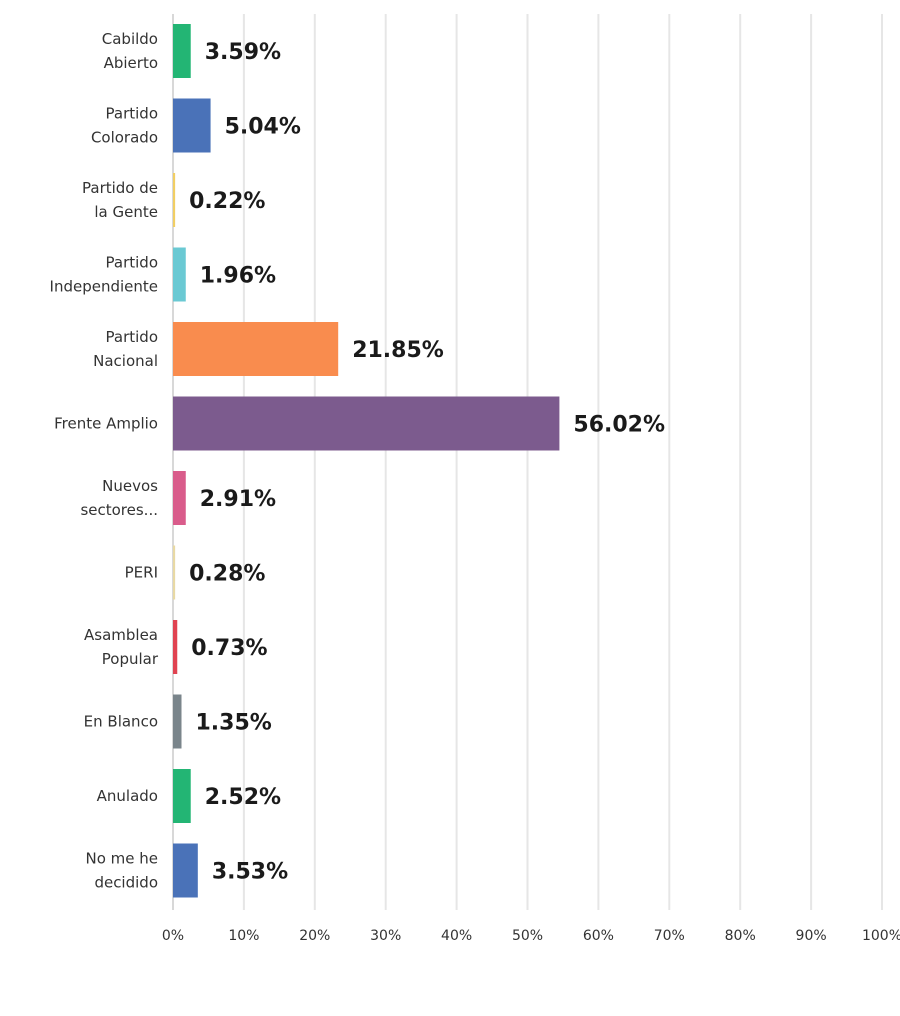 The width and height of the screenshot is (900, 1016). I want to click on category-label: Anulado, so click(127, 796).